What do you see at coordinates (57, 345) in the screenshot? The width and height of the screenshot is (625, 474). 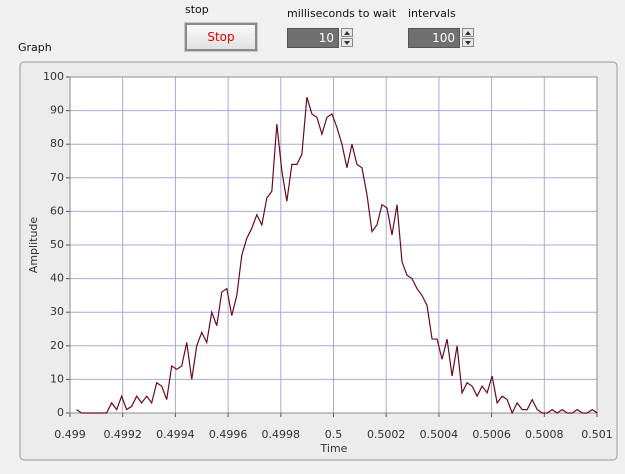 I see `y-tick-label: 20` at bounding box center [57, 345].